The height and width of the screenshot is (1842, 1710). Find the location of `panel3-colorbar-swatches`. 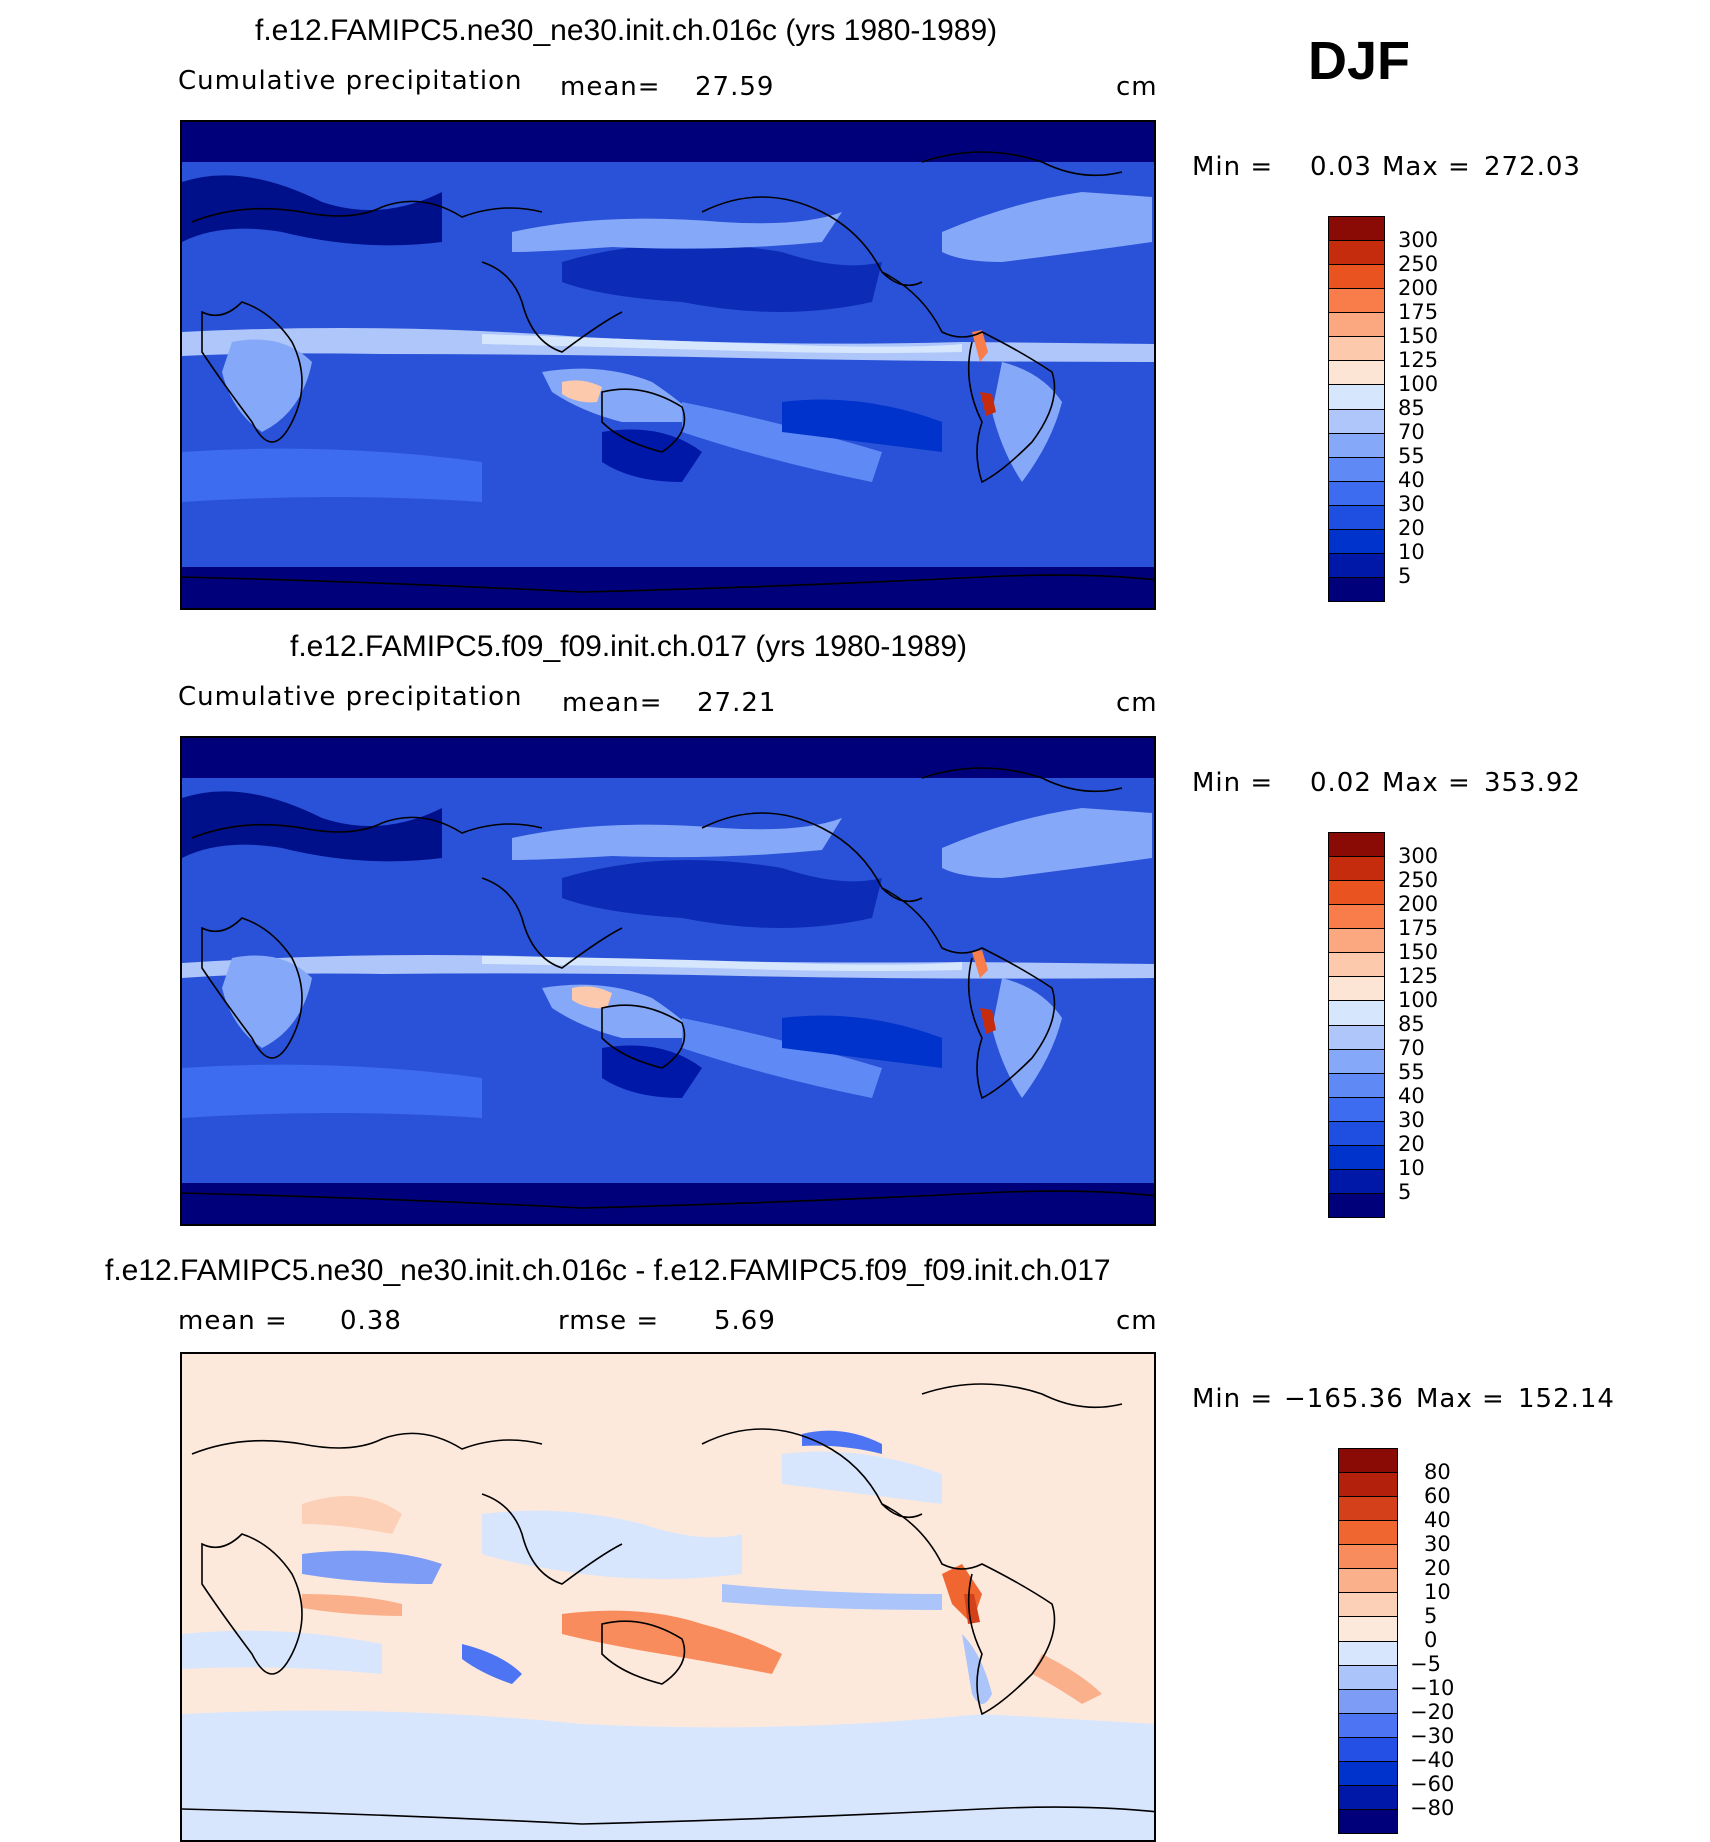

panel3-colorbar-swatches is located at coordinates (1368, 1641).